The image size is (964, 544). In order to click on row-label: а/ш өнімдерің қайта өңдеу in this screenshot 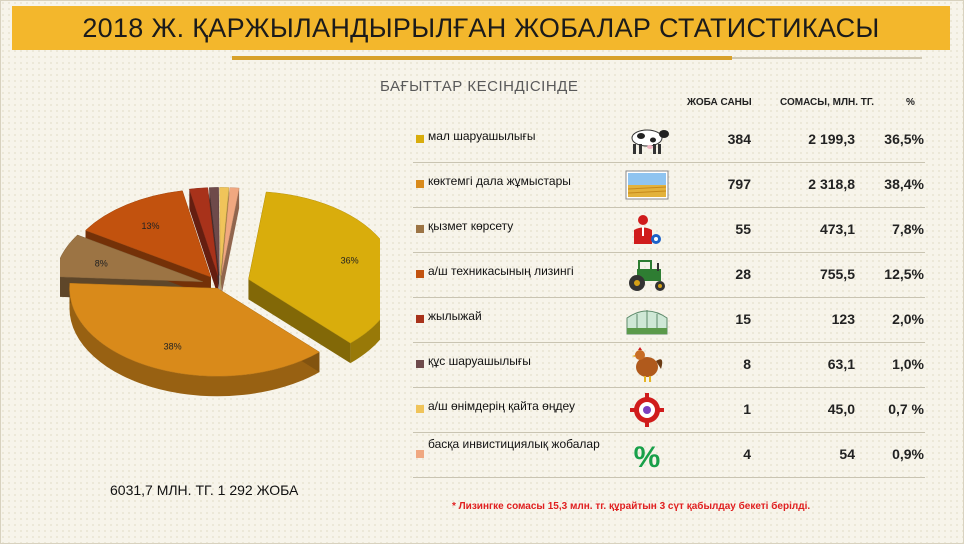, I will do `click(501, 406)`.